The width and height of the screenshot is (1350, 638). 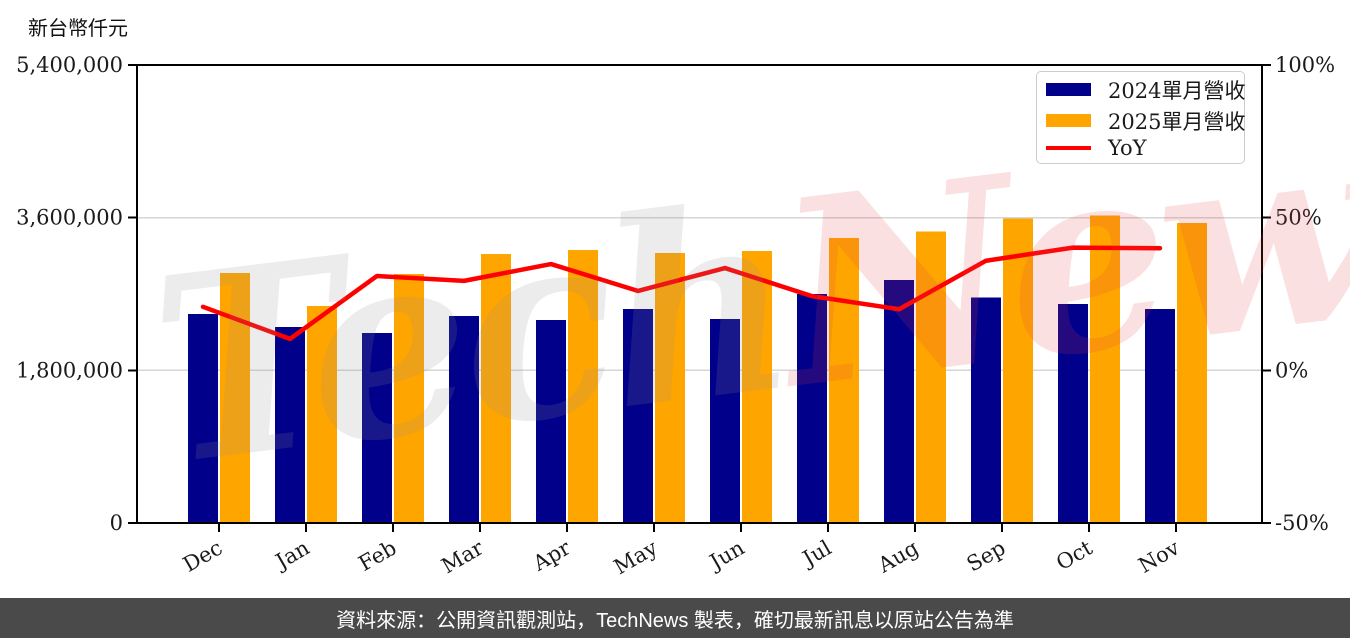 I want to click on x-axis-label-Jun: Jun, so click(x=726, y=556).